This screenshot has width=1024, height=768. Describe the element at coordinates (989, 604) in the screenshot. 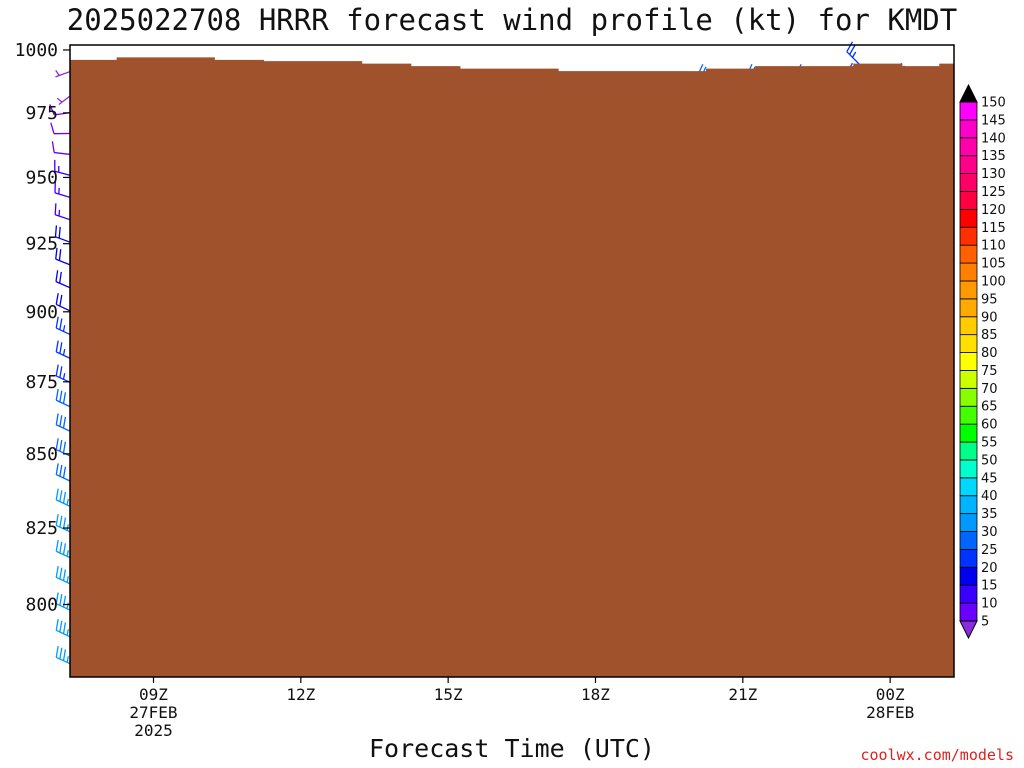

I see `colorbar-label: 10` at that location.